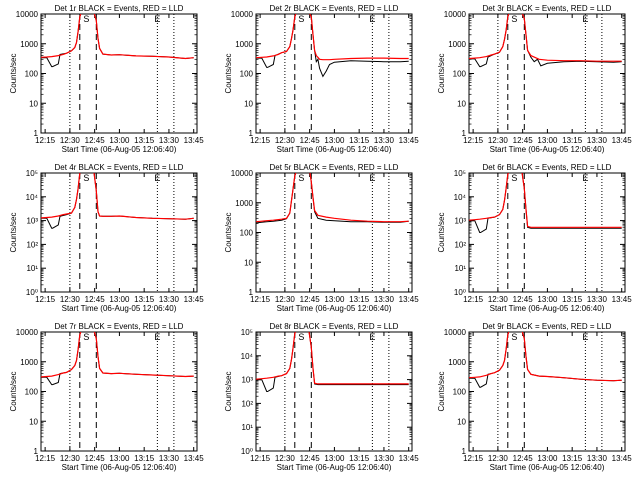  I want to click on panel-title: Det 4r BLACK = Events, RED = LLD, so click(119, 167).